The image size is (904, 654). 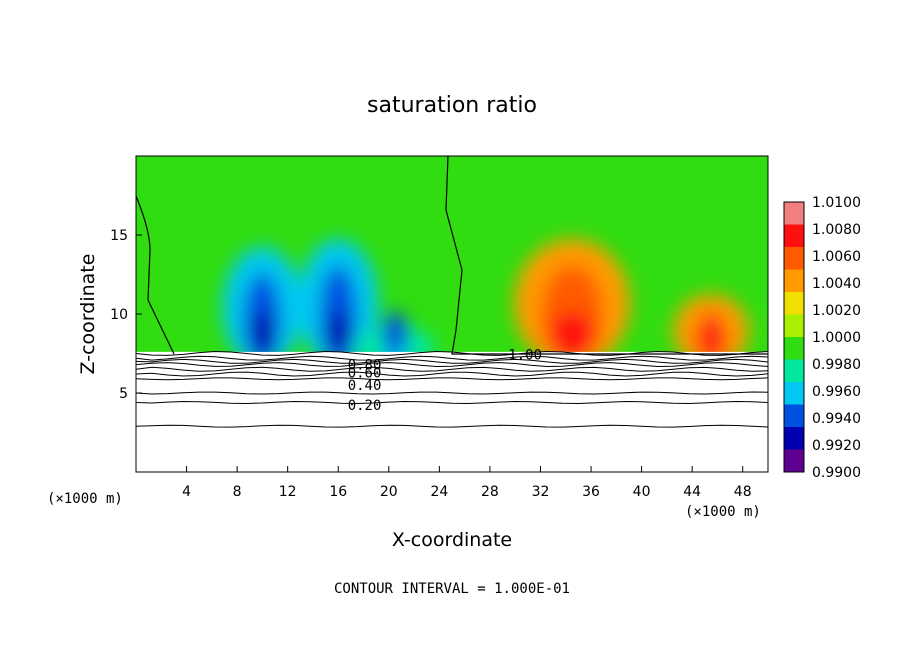 I want to click on colorbar-label: 1.0020, so click(x=836, y=311).